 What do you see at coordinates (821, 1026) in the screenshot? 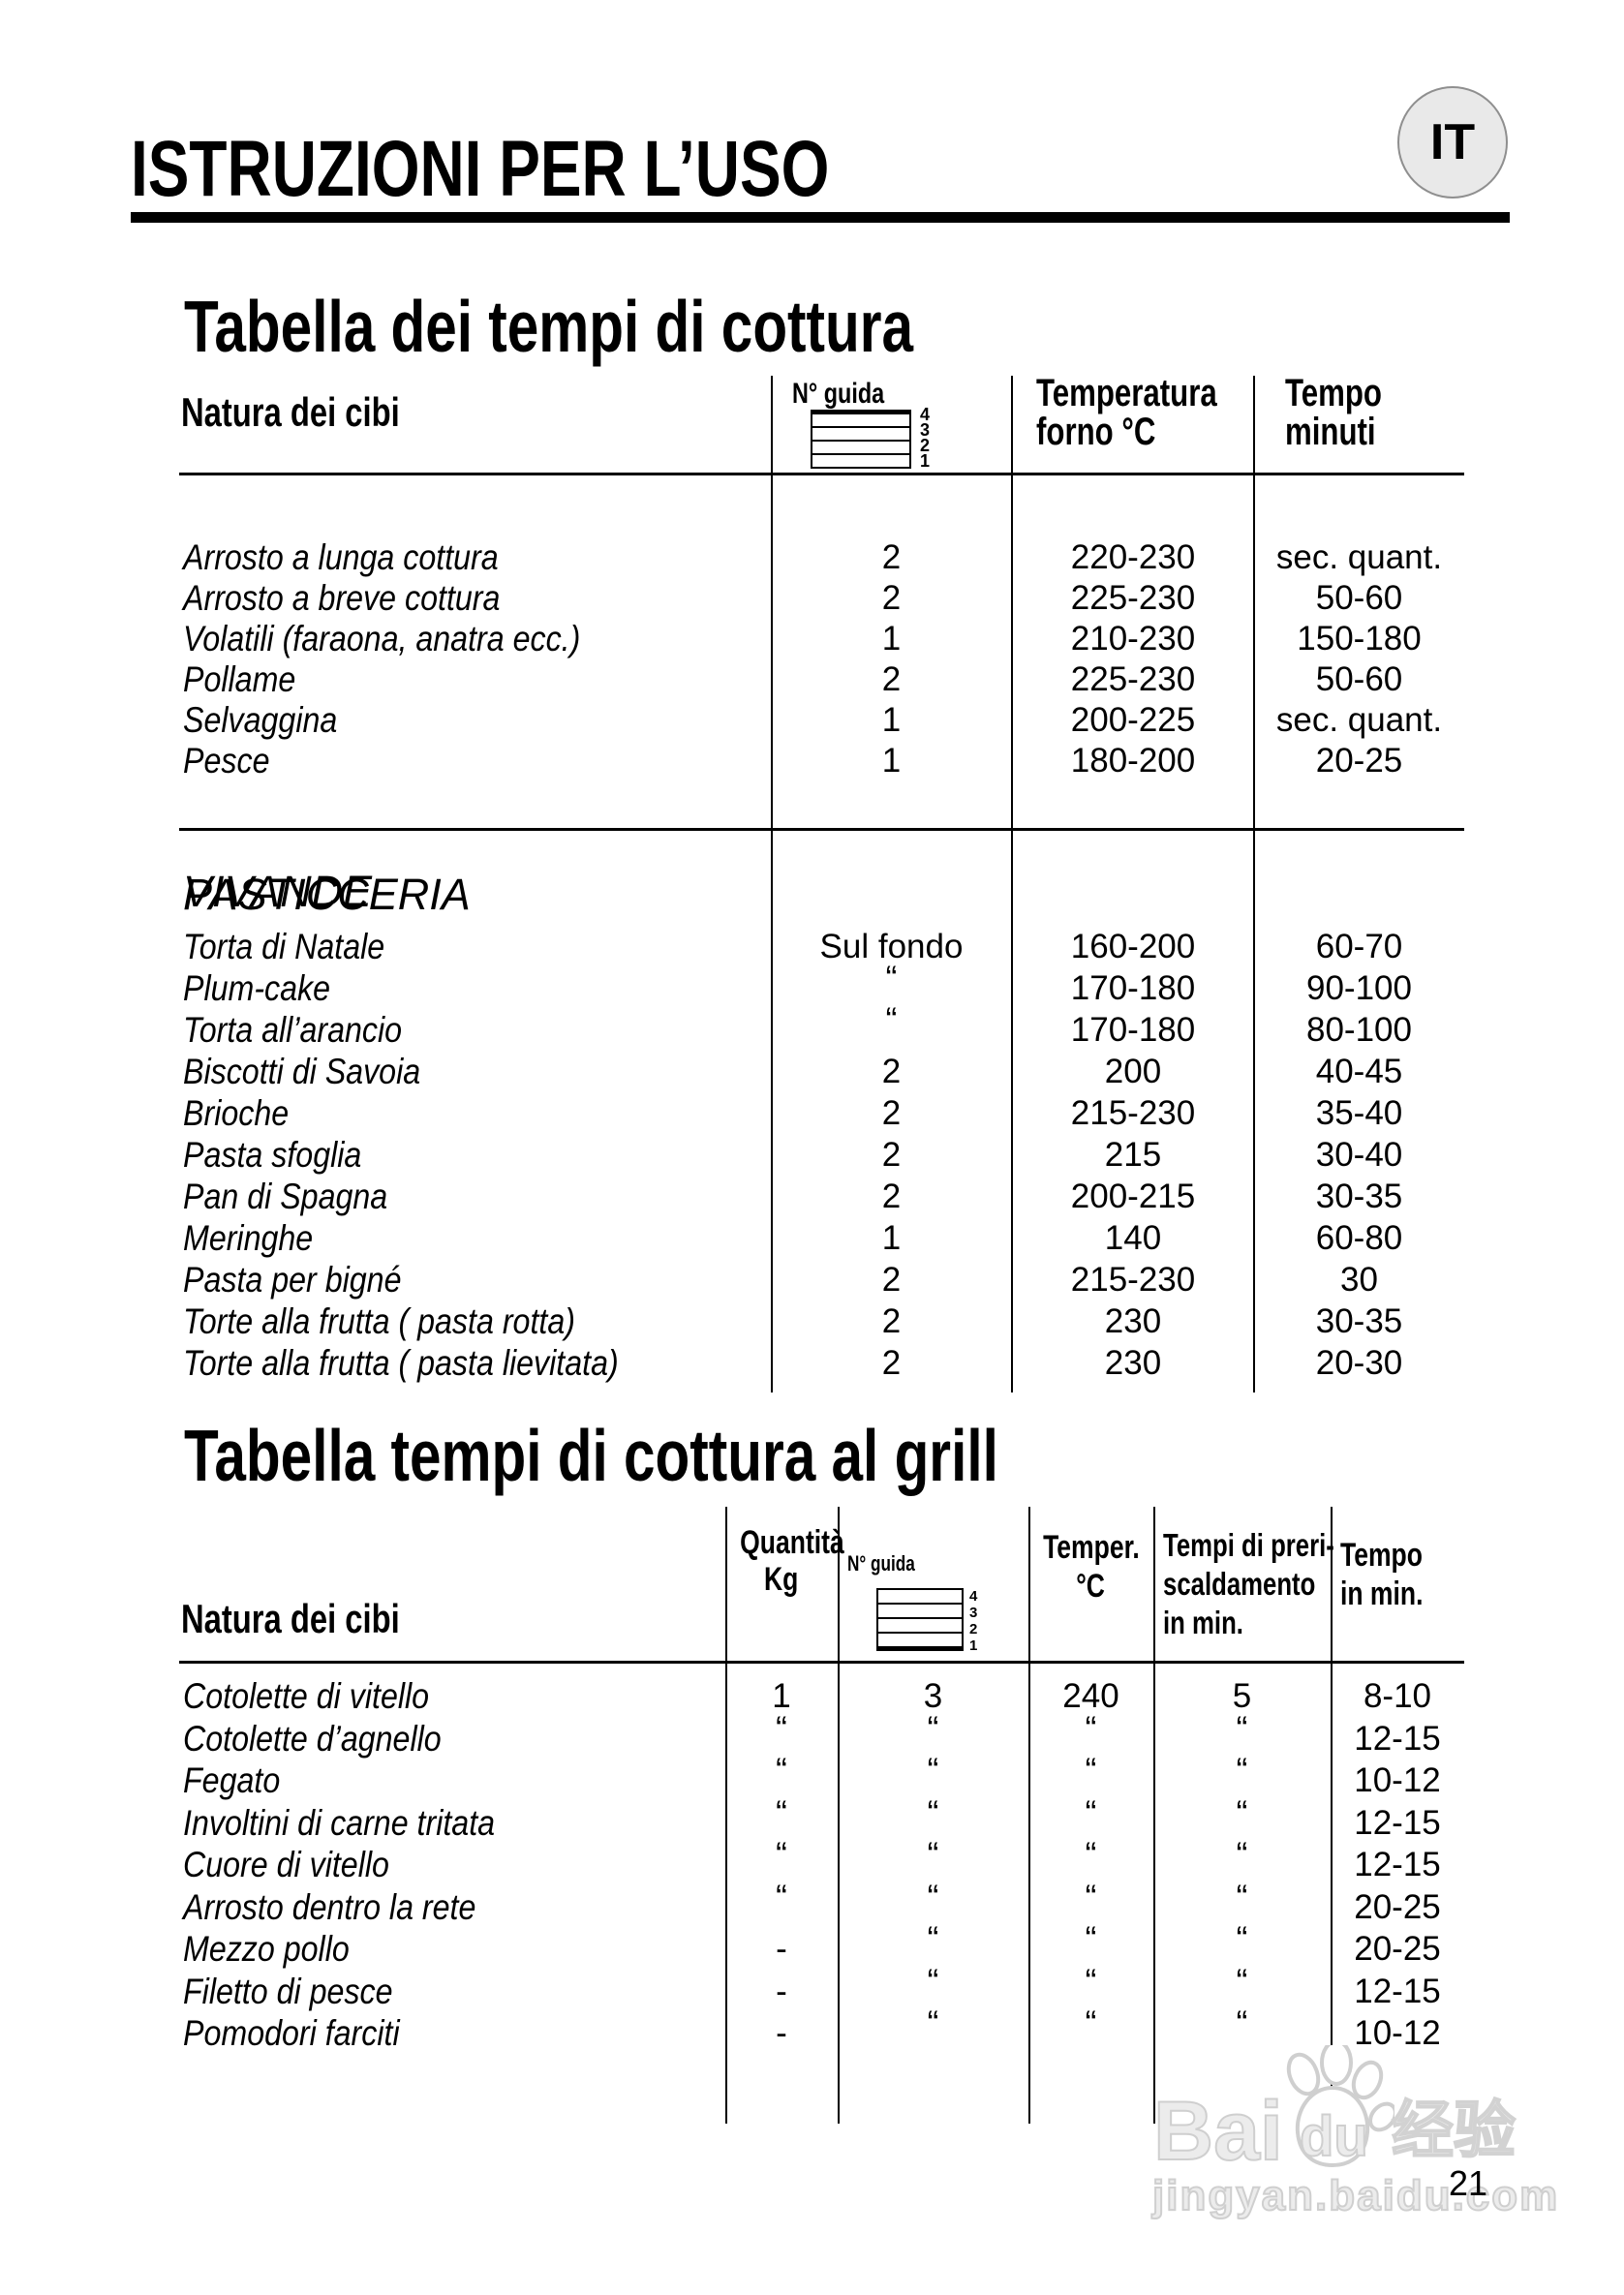
I see `table-row: Torta all’arancio “ 170-180 80-100` at bounding box center [821, 1026].